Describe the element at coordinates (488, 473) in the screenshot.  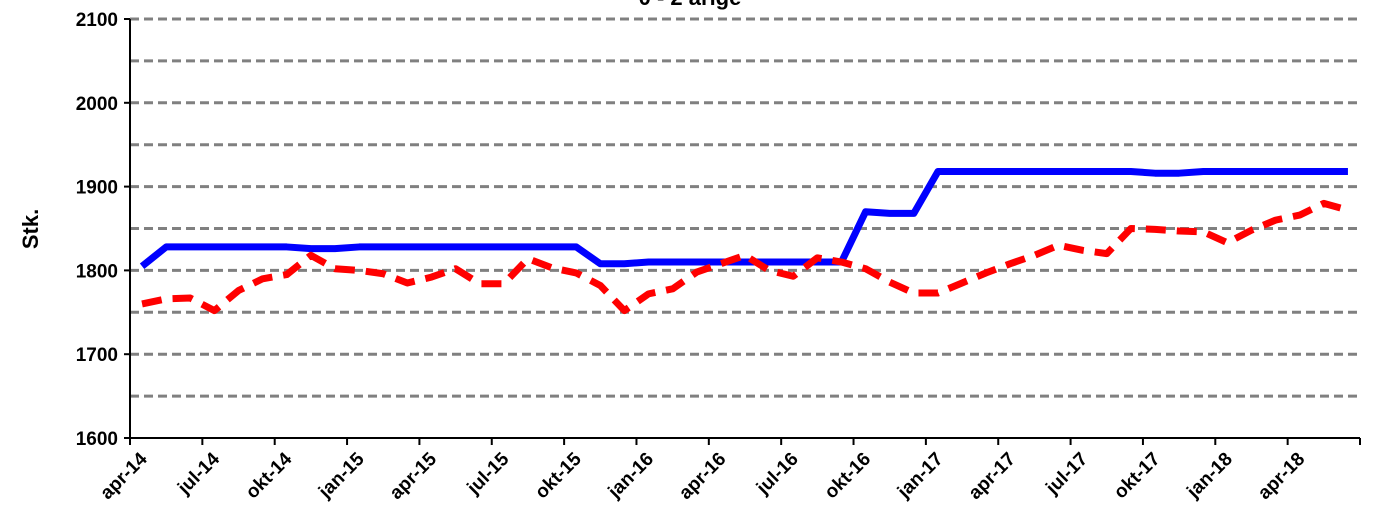
I see `x-tick-label: jul-15` at that location.